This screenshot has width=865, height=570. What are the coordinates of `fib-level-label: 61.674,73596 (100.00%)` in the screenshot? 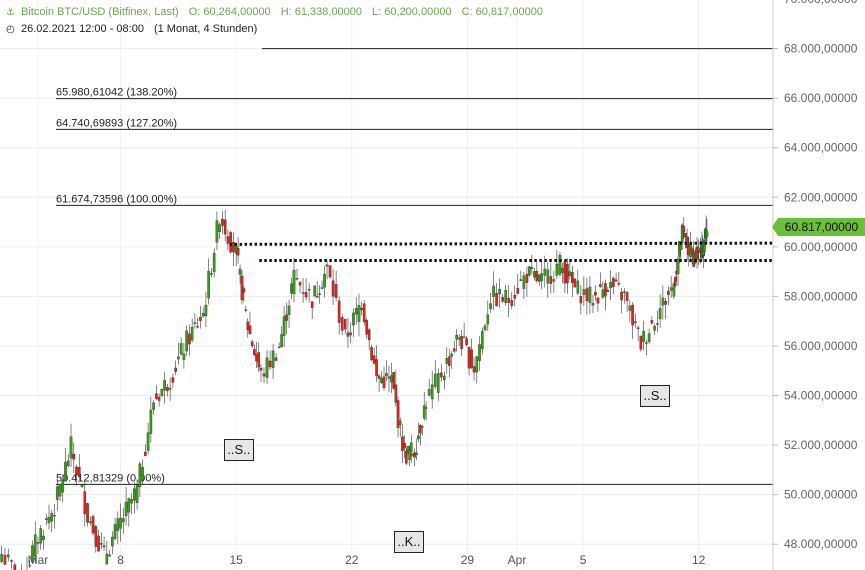 It's located at (116, 199).